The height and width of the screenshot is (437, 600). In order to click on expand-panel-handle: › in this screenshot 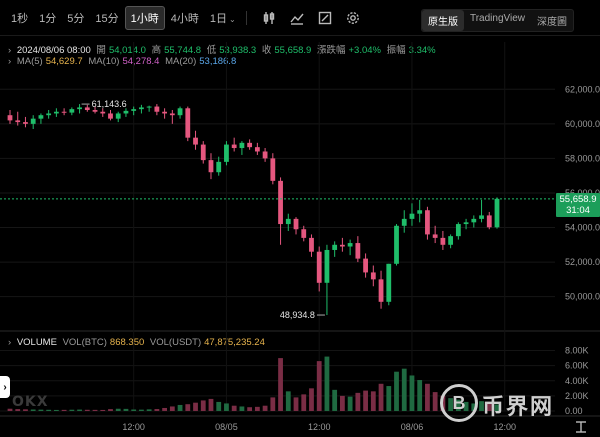, I will do `click(5, 387)`.